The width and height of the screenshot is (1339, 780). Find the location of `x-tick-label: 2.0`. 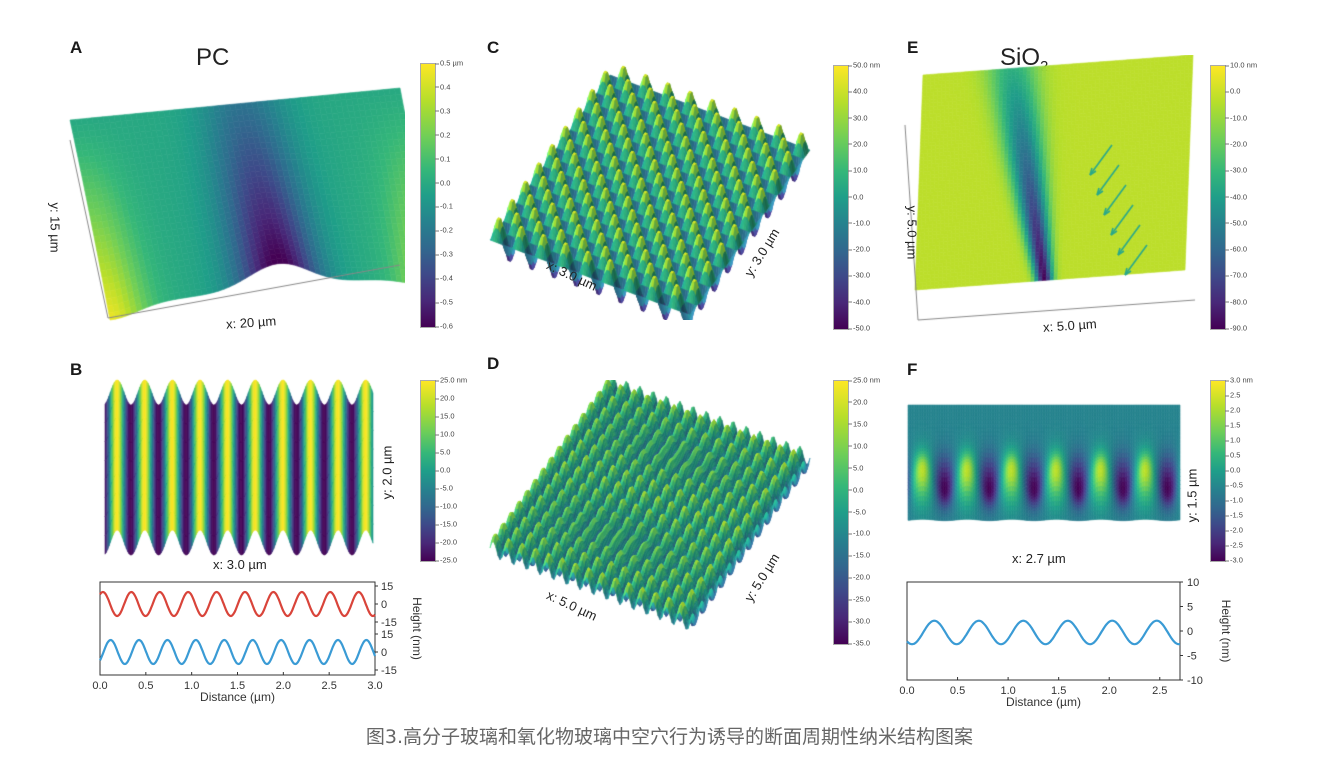

x-tick-label: 2.0 is located at coordinates (283, 686).